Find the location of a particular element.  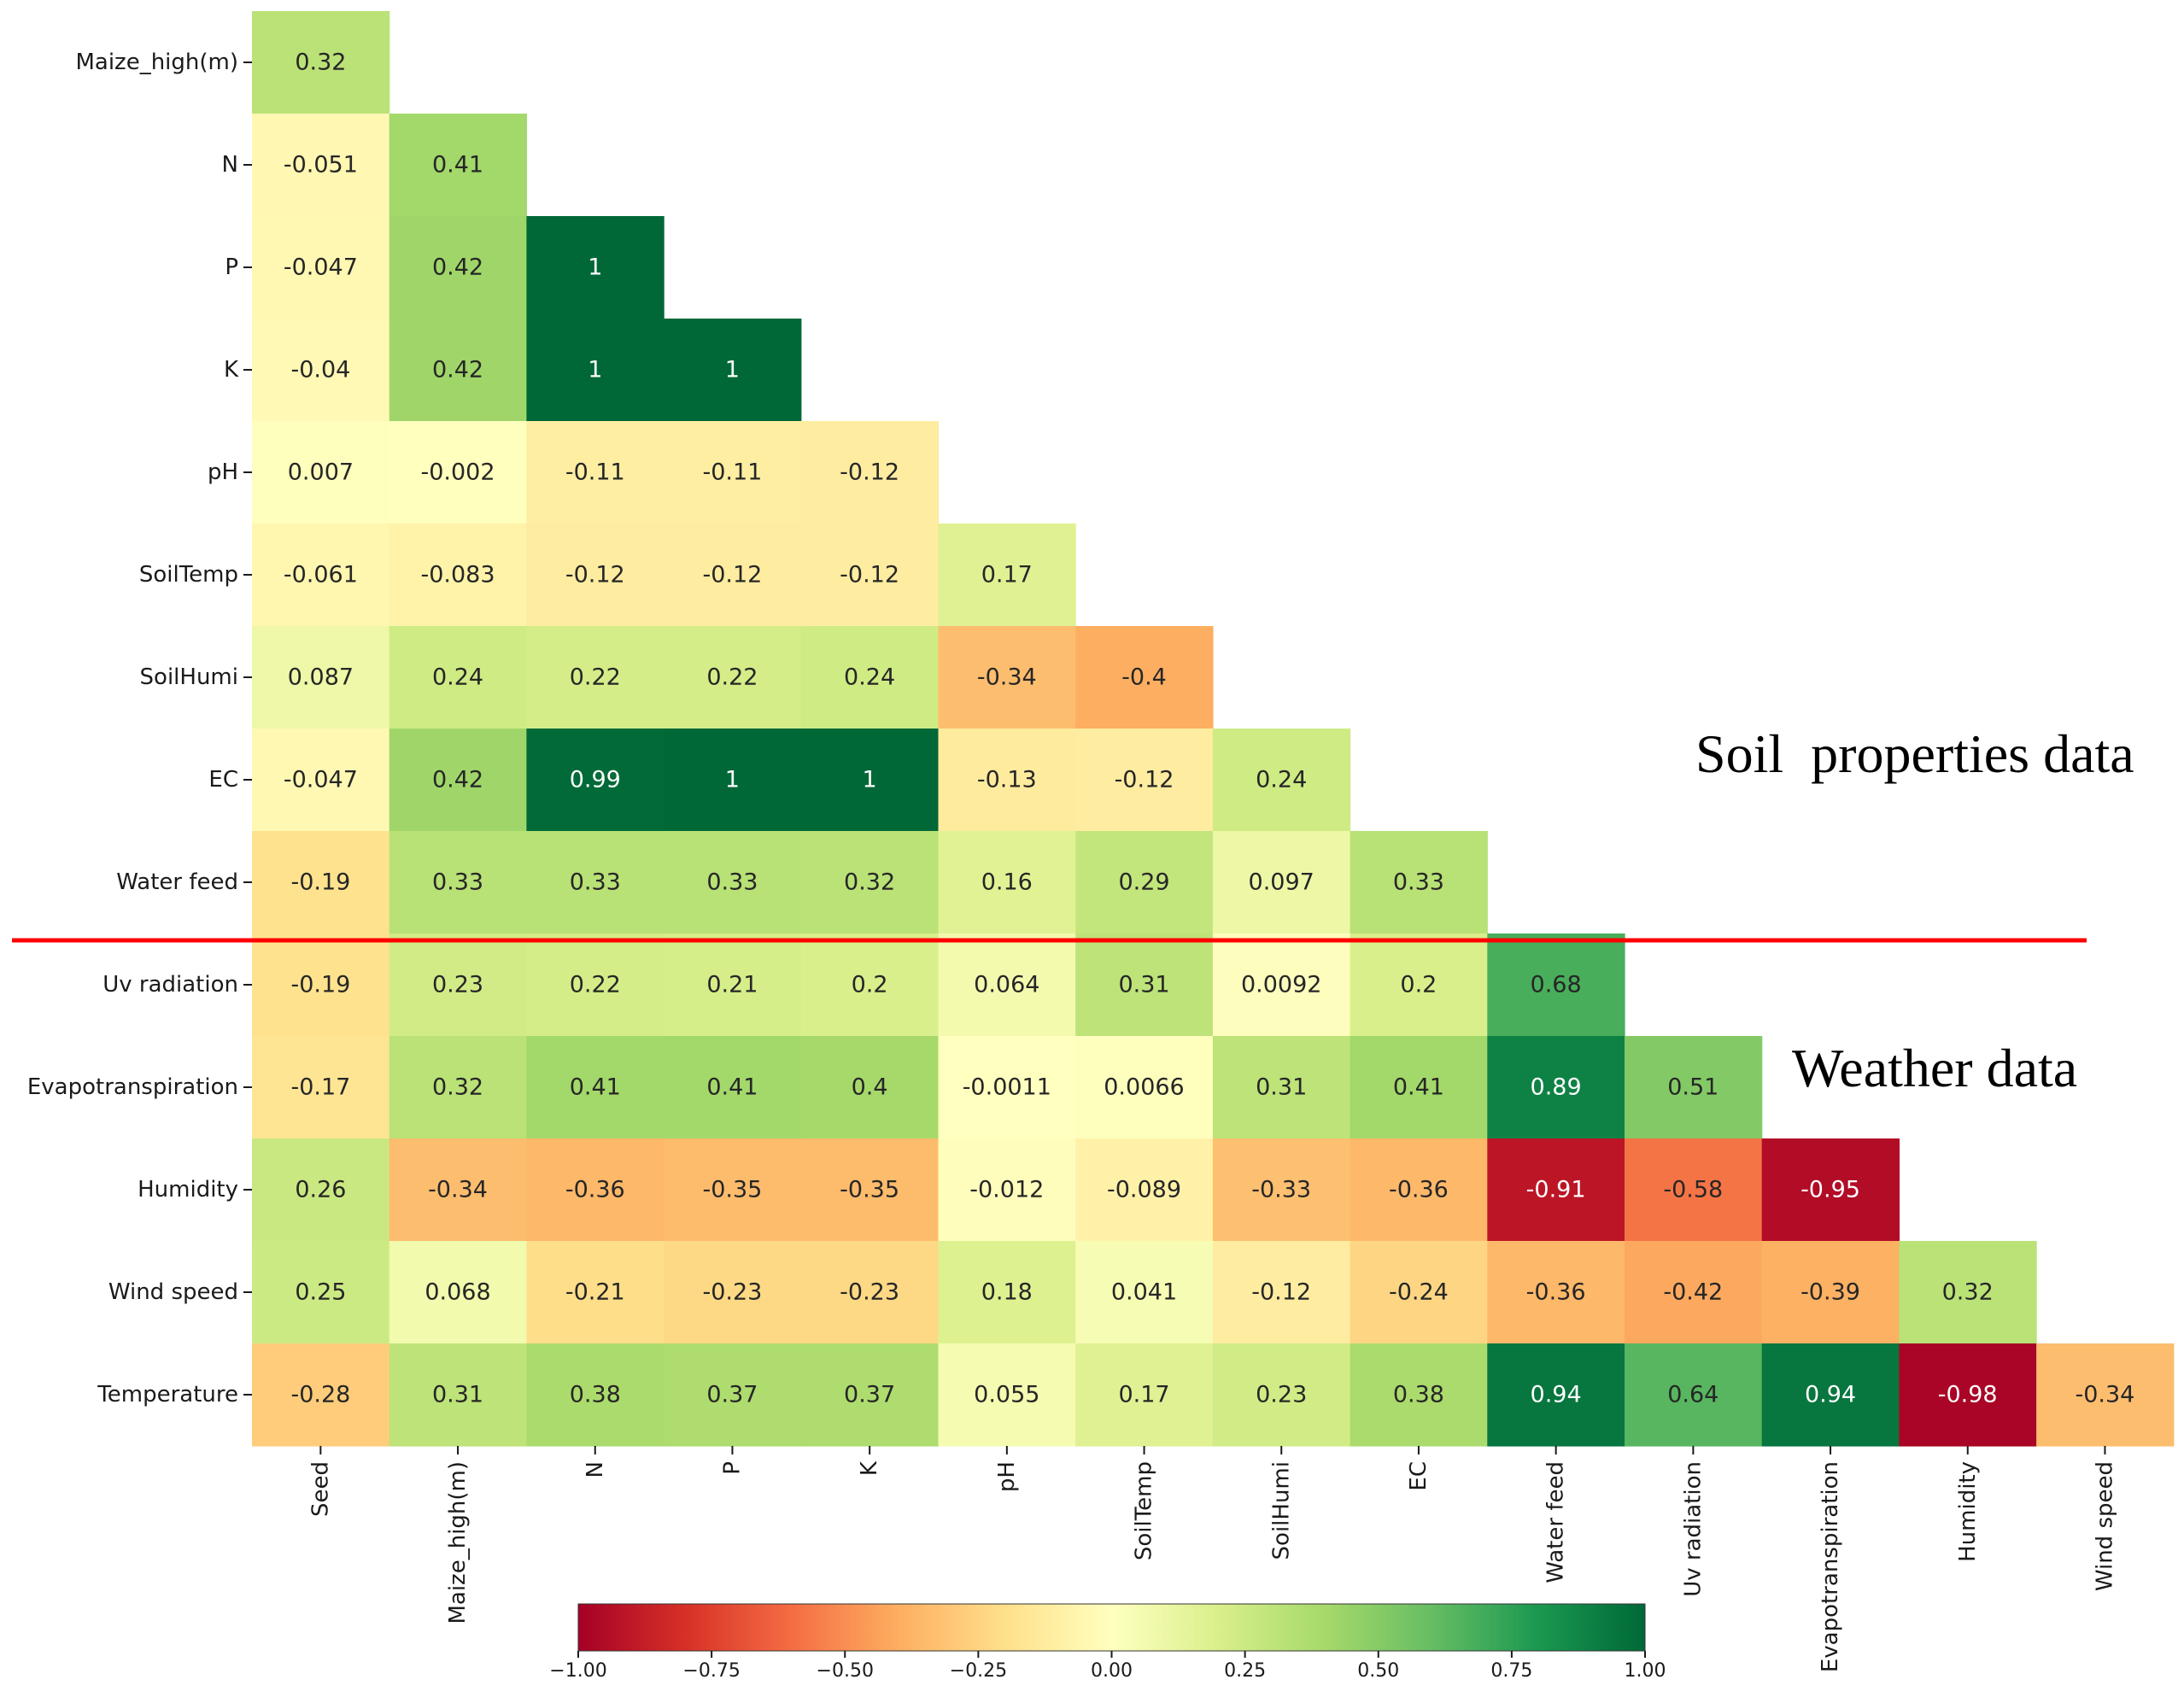

heatmap-cell-value: -0.34 is located at coordinates (2104, 1395).